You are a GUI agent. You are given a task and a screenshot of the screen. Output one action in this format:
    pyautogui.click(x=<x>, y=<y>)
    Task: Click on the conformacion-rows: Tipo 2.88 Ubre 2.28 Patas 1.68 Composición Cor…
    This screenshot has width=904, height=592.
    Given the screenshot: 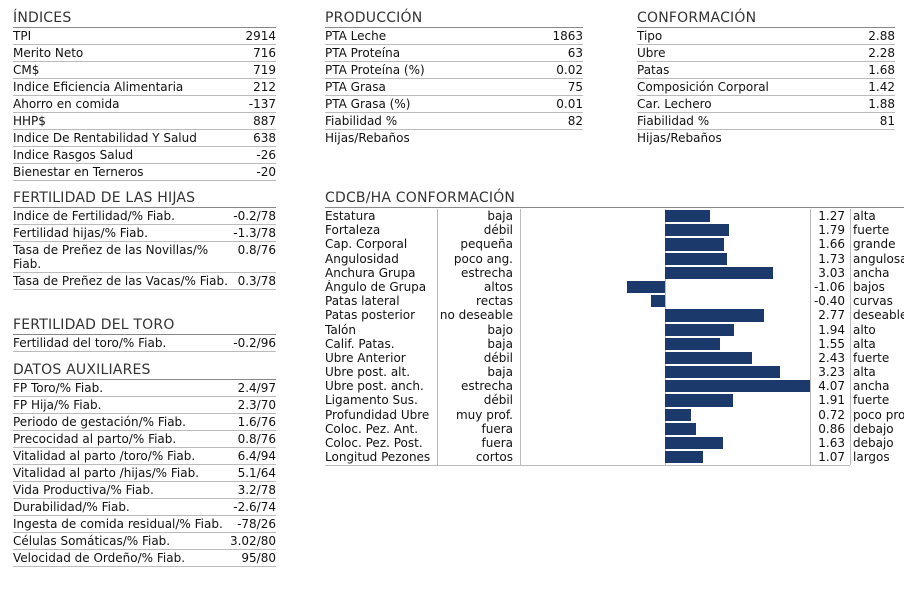 What is the action you would take?
    pyautogui.click(x=766, y=79)
    